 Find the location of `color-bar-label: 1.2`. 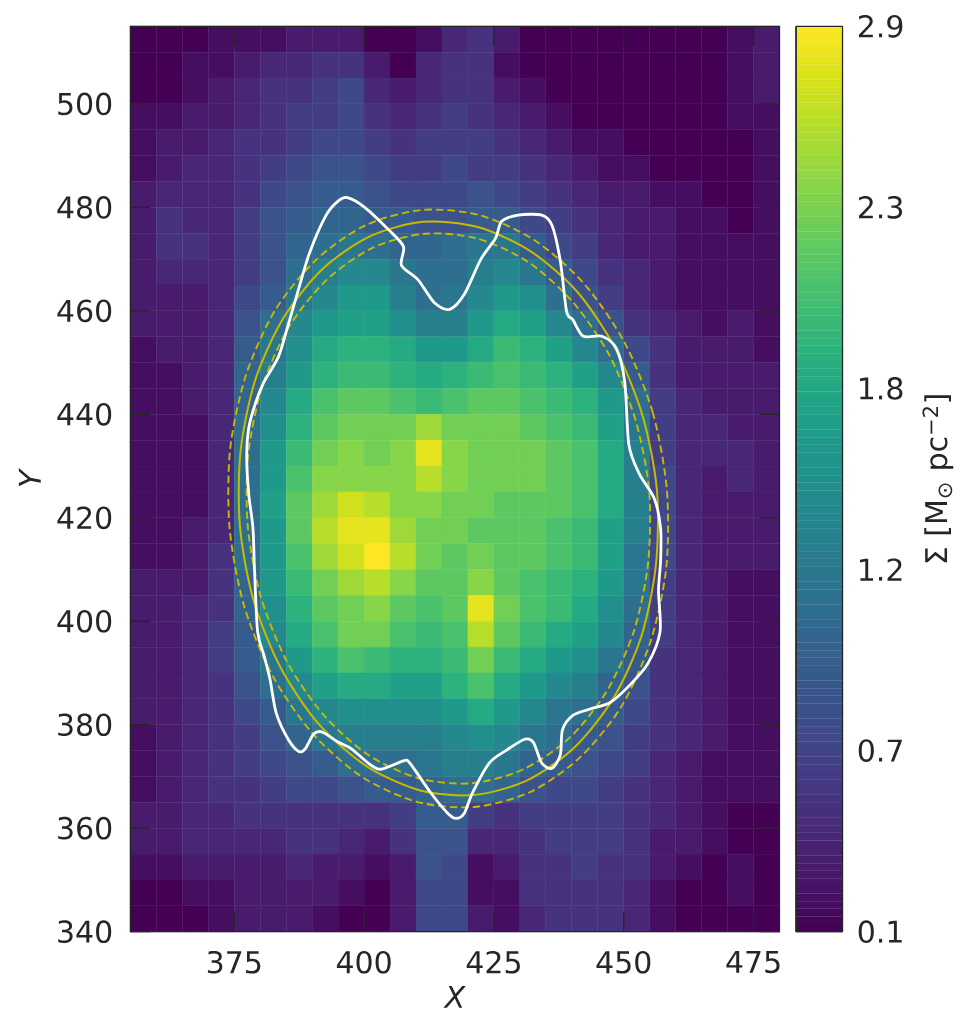

color-bar-label: 1.2 is located at coordinates (881, 569).